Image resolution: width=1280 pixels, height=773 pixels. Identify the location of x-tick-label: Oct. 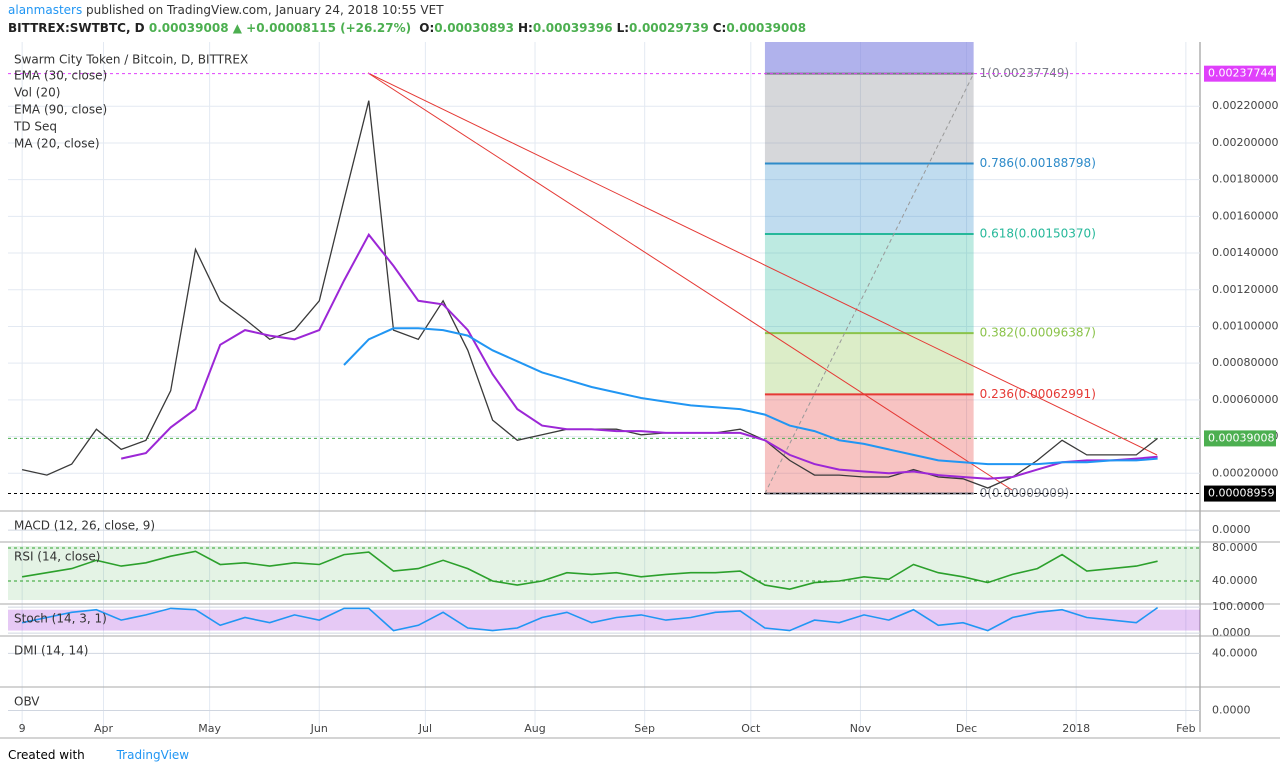
(751, 728).